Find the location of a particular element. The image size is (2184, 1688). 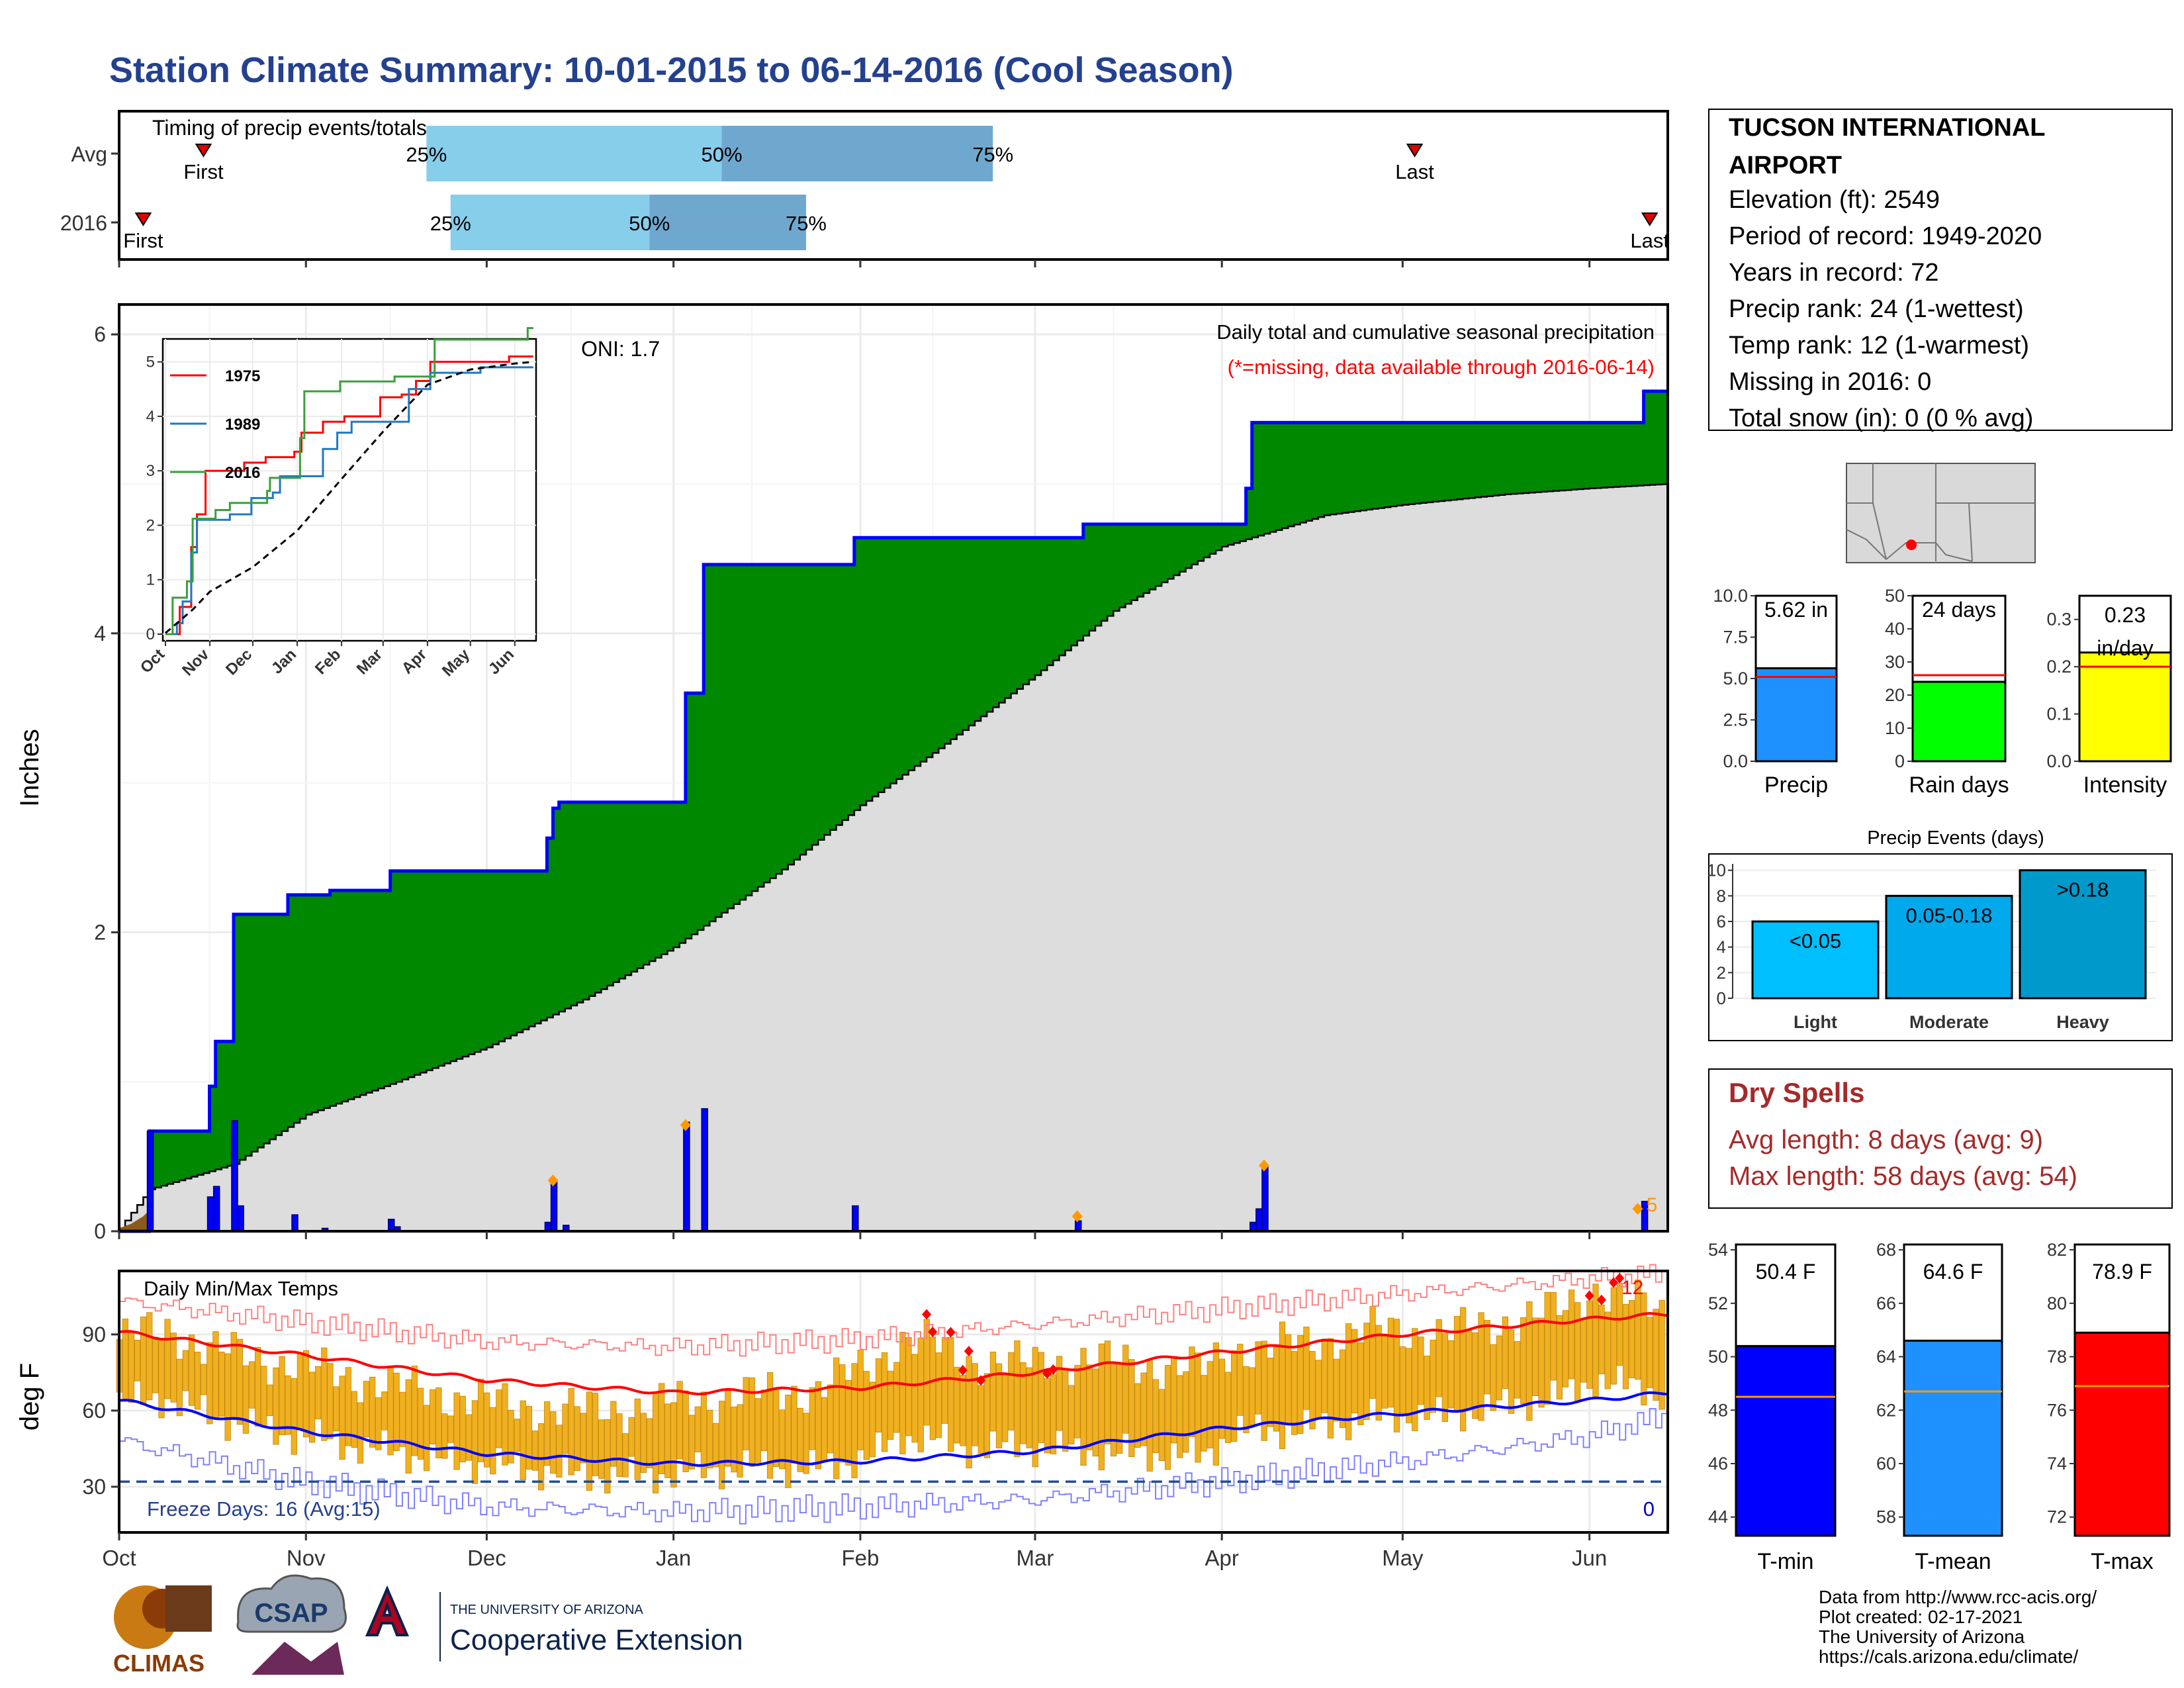

credit-line-1: Data from http://www.rcc-acis.org/ is located at coordinates (1958, 1597).